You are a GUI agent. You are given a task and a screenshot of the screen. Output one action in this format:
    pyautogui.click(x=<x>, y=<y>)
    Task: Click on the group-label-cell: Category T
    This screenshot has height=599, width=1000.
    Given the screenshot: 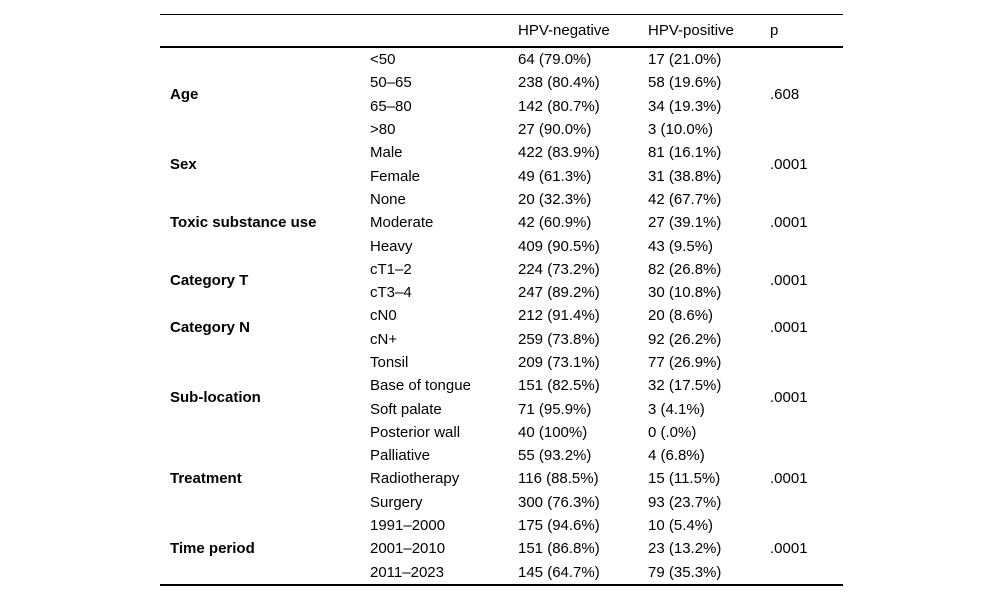 What is the action you would take?
    pyautogui.click(x=209, y=281)
    